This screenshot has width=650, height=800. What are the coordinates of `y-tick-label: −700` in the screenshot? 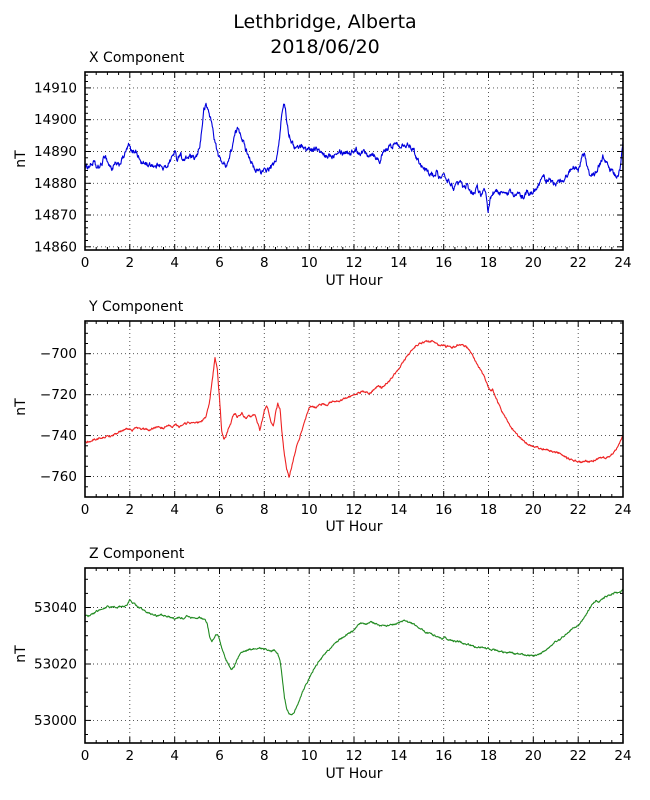 It's located at (58, 354).